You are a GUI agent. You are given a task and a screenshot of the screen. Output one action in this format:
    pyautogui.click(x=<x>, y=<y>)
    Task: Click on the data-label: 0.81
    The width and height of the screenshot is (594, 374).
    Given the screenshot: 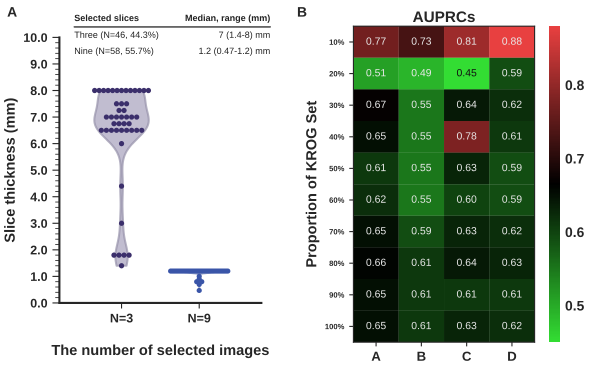 What is the action you would take?
    pyautogui.click(x=466, y=41)
    